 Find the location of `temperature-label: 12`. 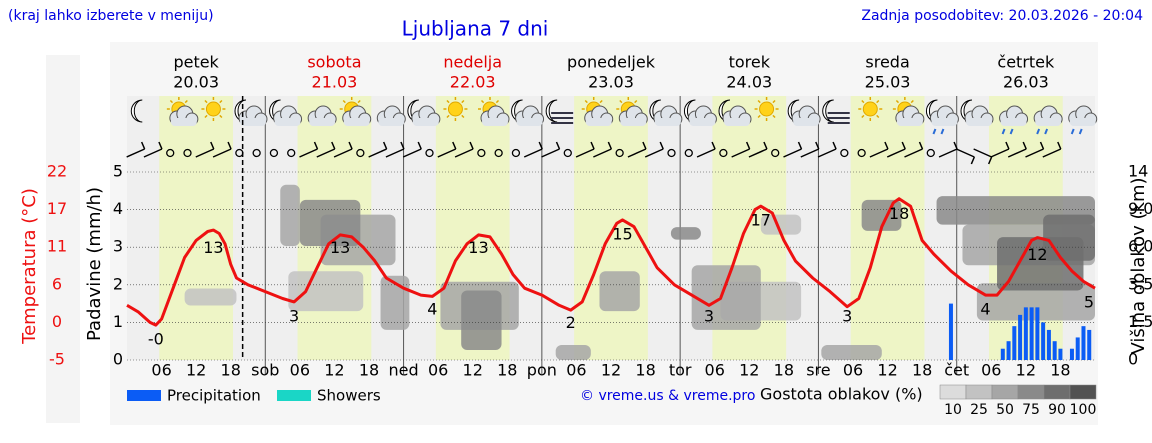

temperature-label: 12 is located at coordinates (1037, 254).